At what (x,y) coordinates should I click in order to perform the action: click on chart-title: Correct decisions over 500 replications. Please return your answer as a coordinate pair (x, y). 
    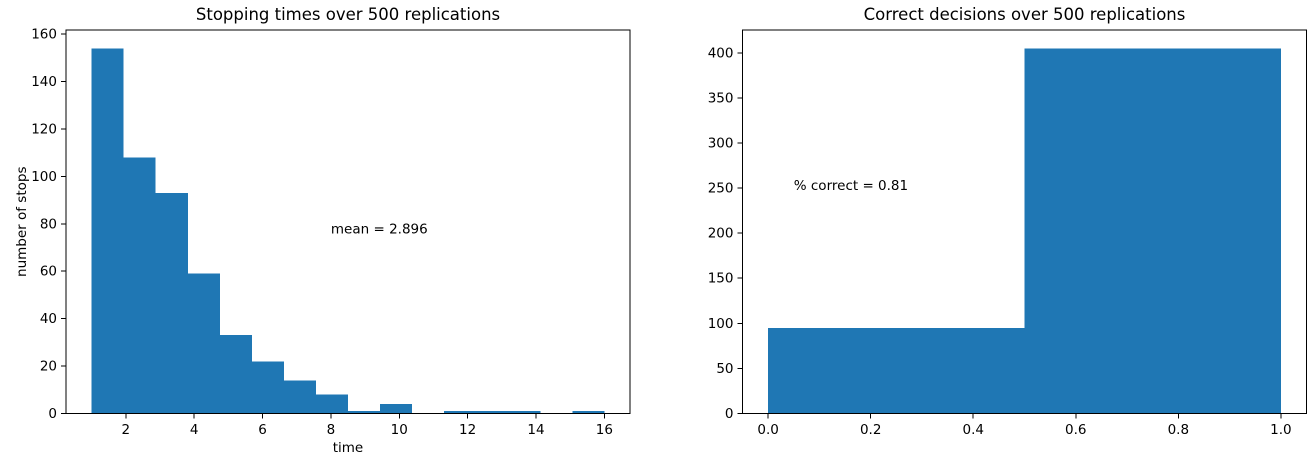
    Looking at the image, I should click on (1025, 14).